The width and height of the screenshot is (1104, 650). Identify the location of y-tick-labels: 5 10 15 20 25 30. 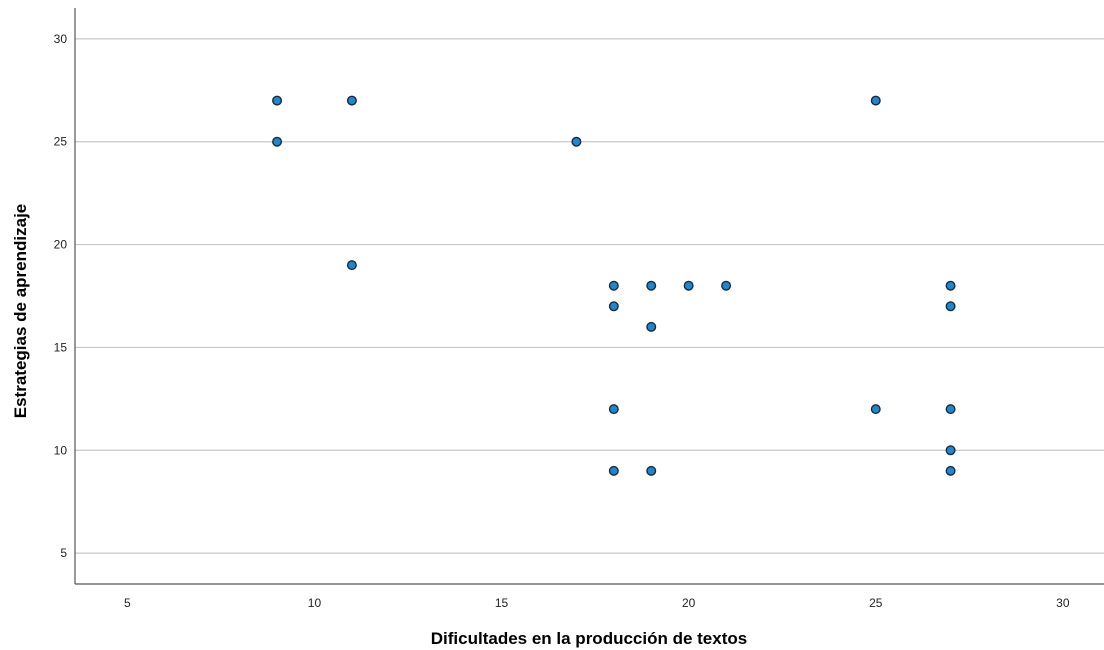
(61, 296).